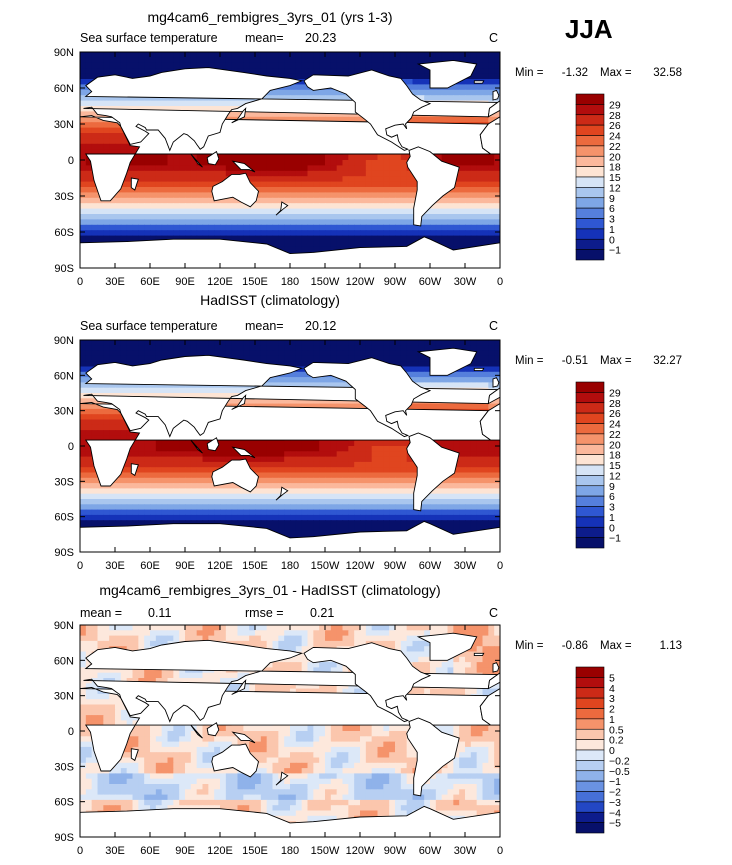 This screenshot has height=865, width=732. I want to click on mean-value: 20.23, so click(320, 38).